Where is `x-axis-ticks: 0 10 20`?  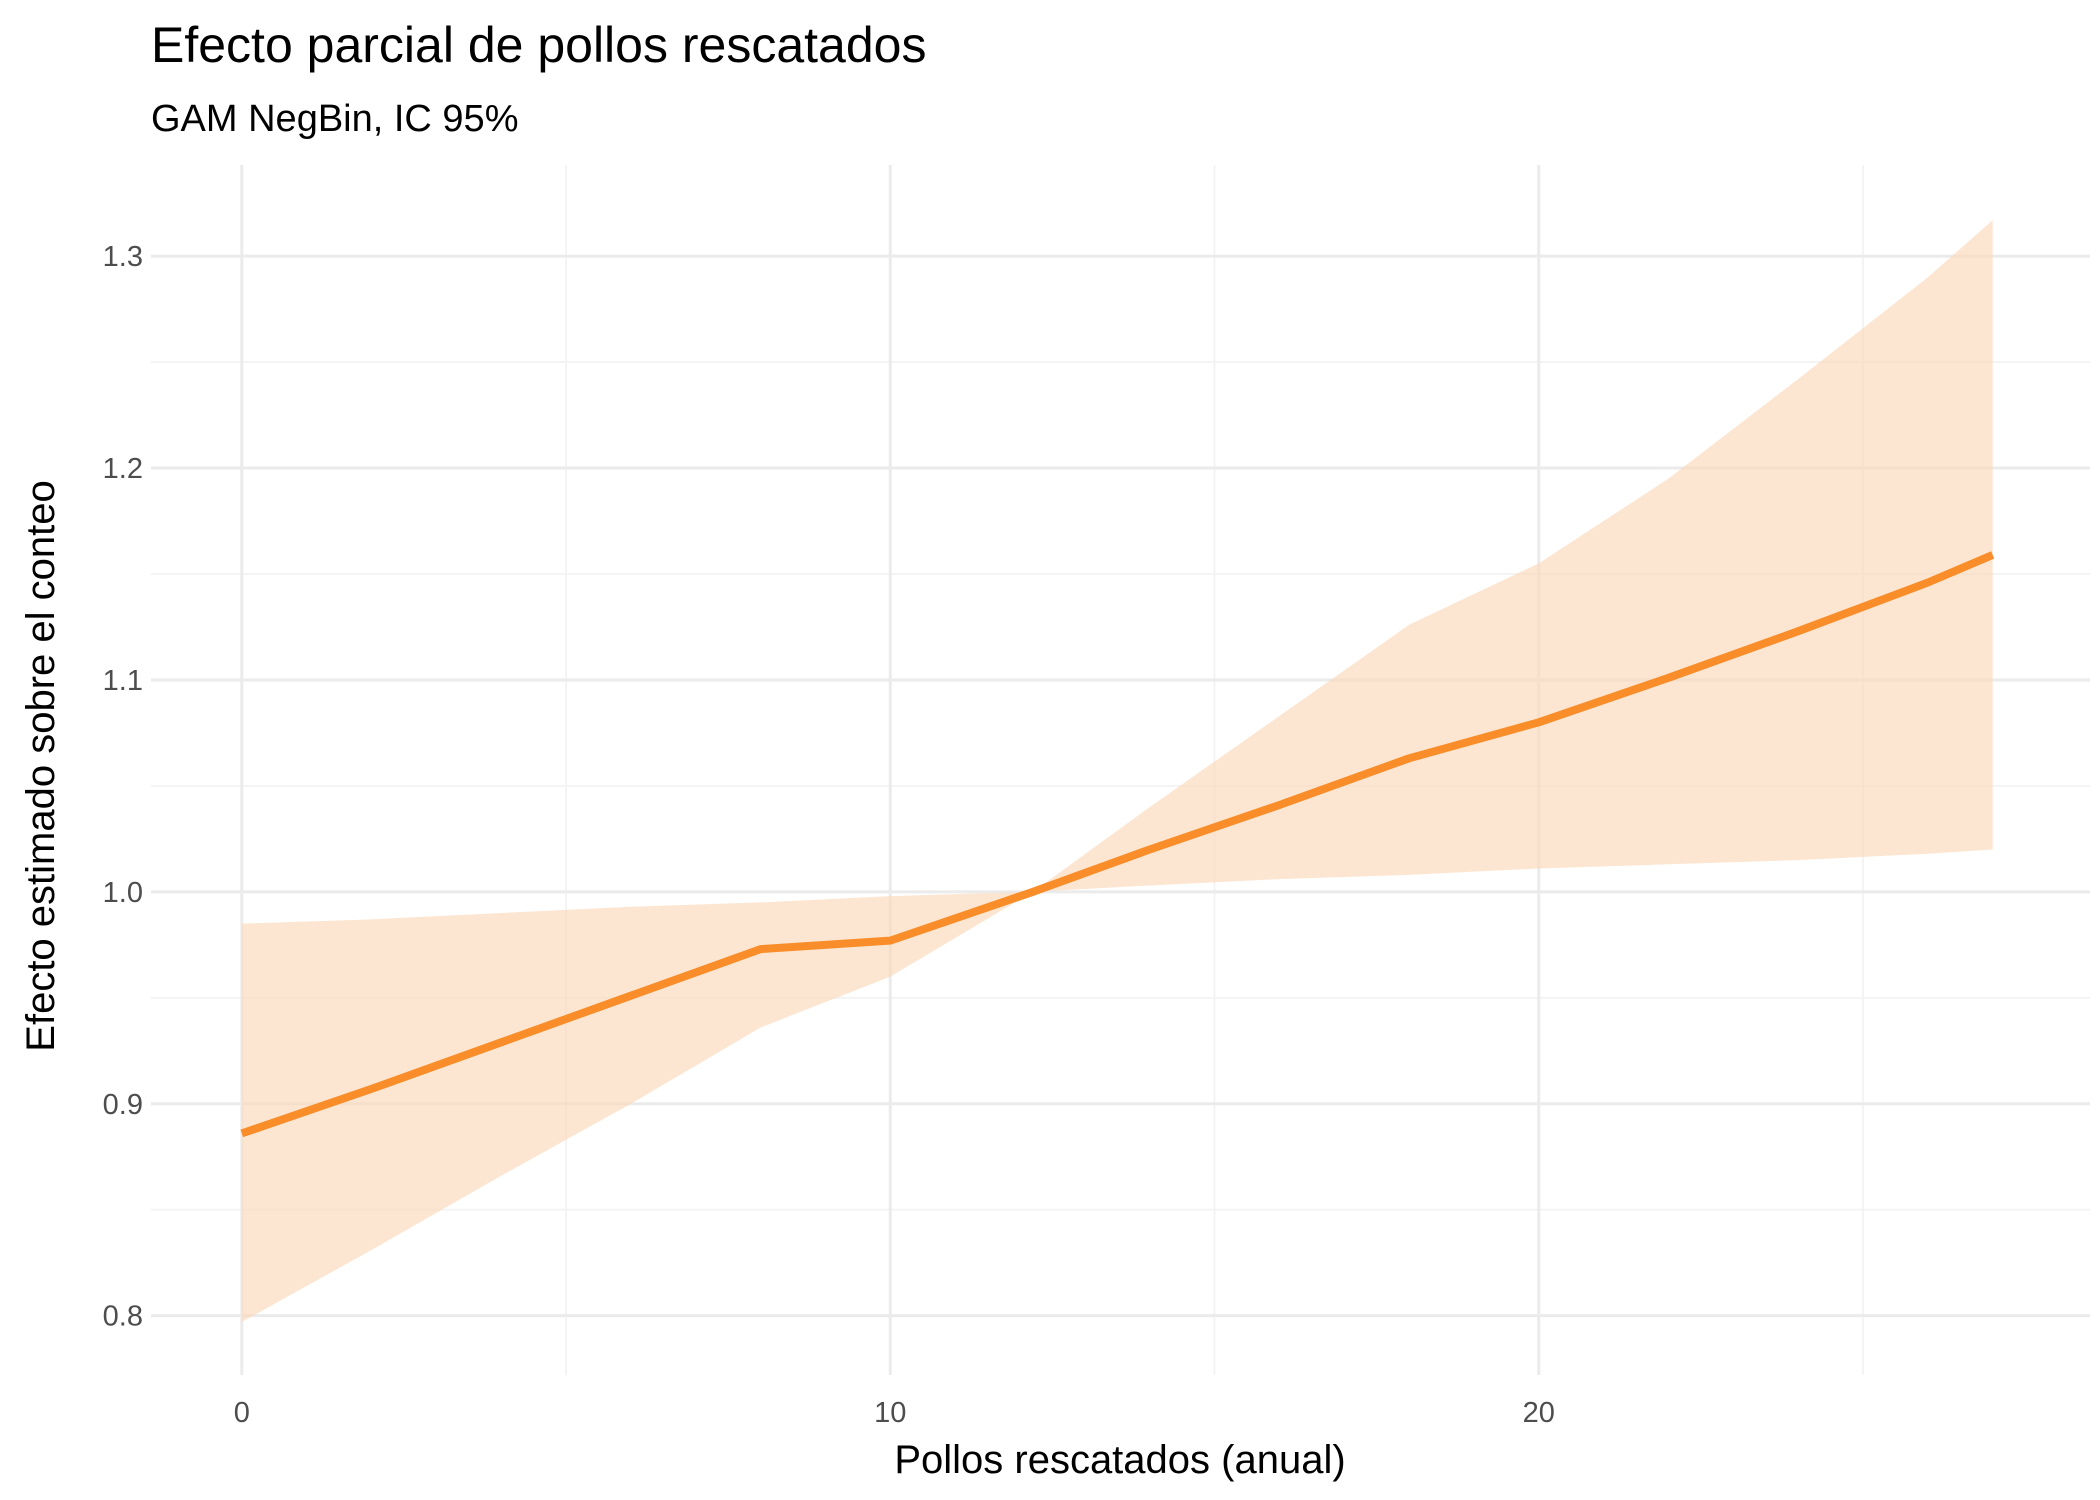 x-axis-ticks: 0 10 20 is located at coordinates (894, 1413).